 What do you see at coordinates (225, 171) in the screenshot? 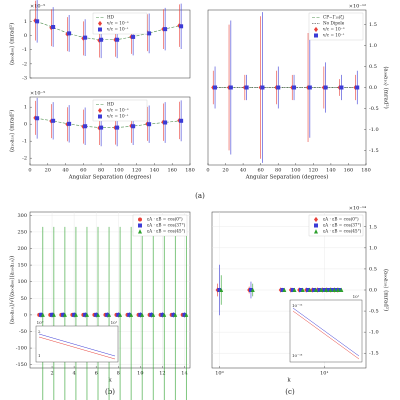
I see `x-tick-label: 20` at bounding box center [225, 171].